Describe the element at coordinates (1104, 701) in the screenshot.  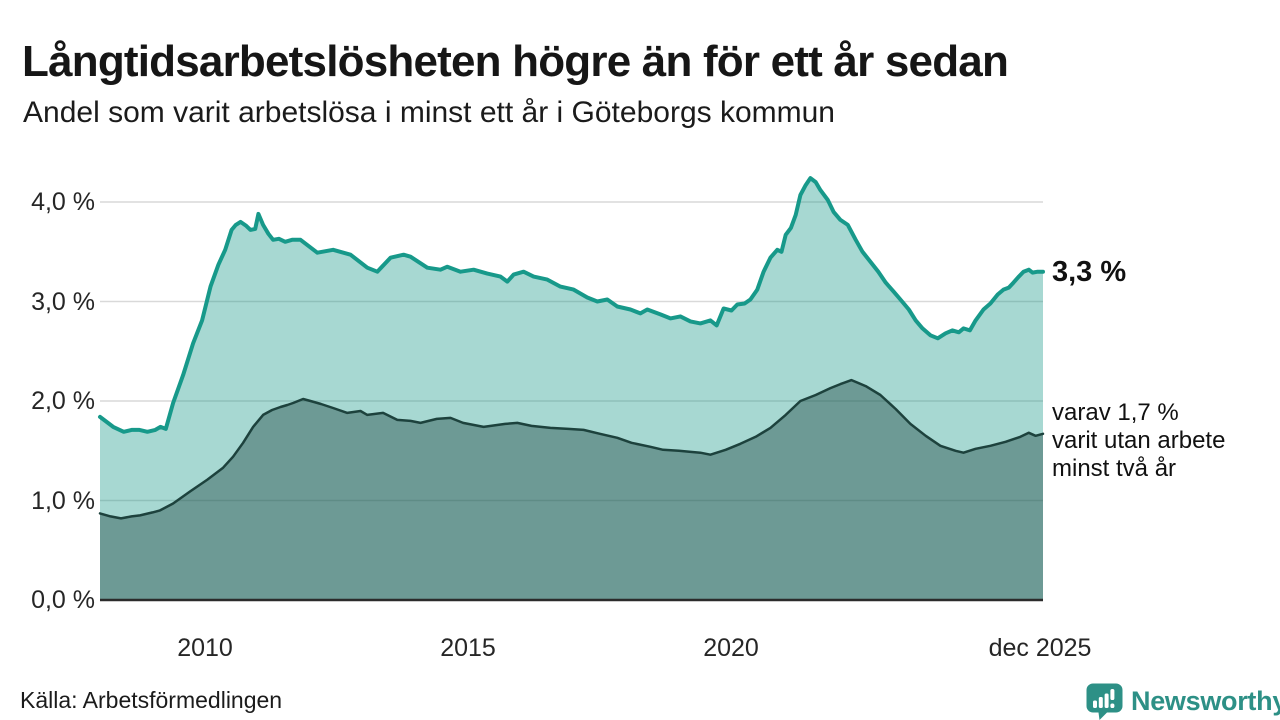
I see `newsworthy-logo-icon` at that location.